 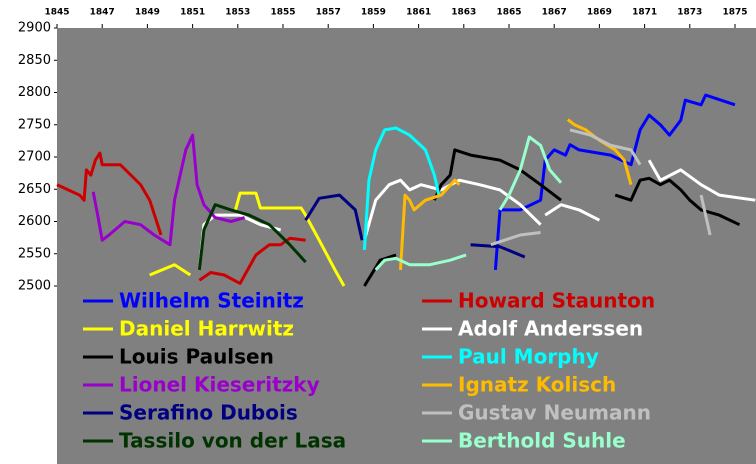 What do you see at coordinates (542, 441) in the screenshot?
I see `legend-label: Berthold Suhle` at bounding box center [542, 441].